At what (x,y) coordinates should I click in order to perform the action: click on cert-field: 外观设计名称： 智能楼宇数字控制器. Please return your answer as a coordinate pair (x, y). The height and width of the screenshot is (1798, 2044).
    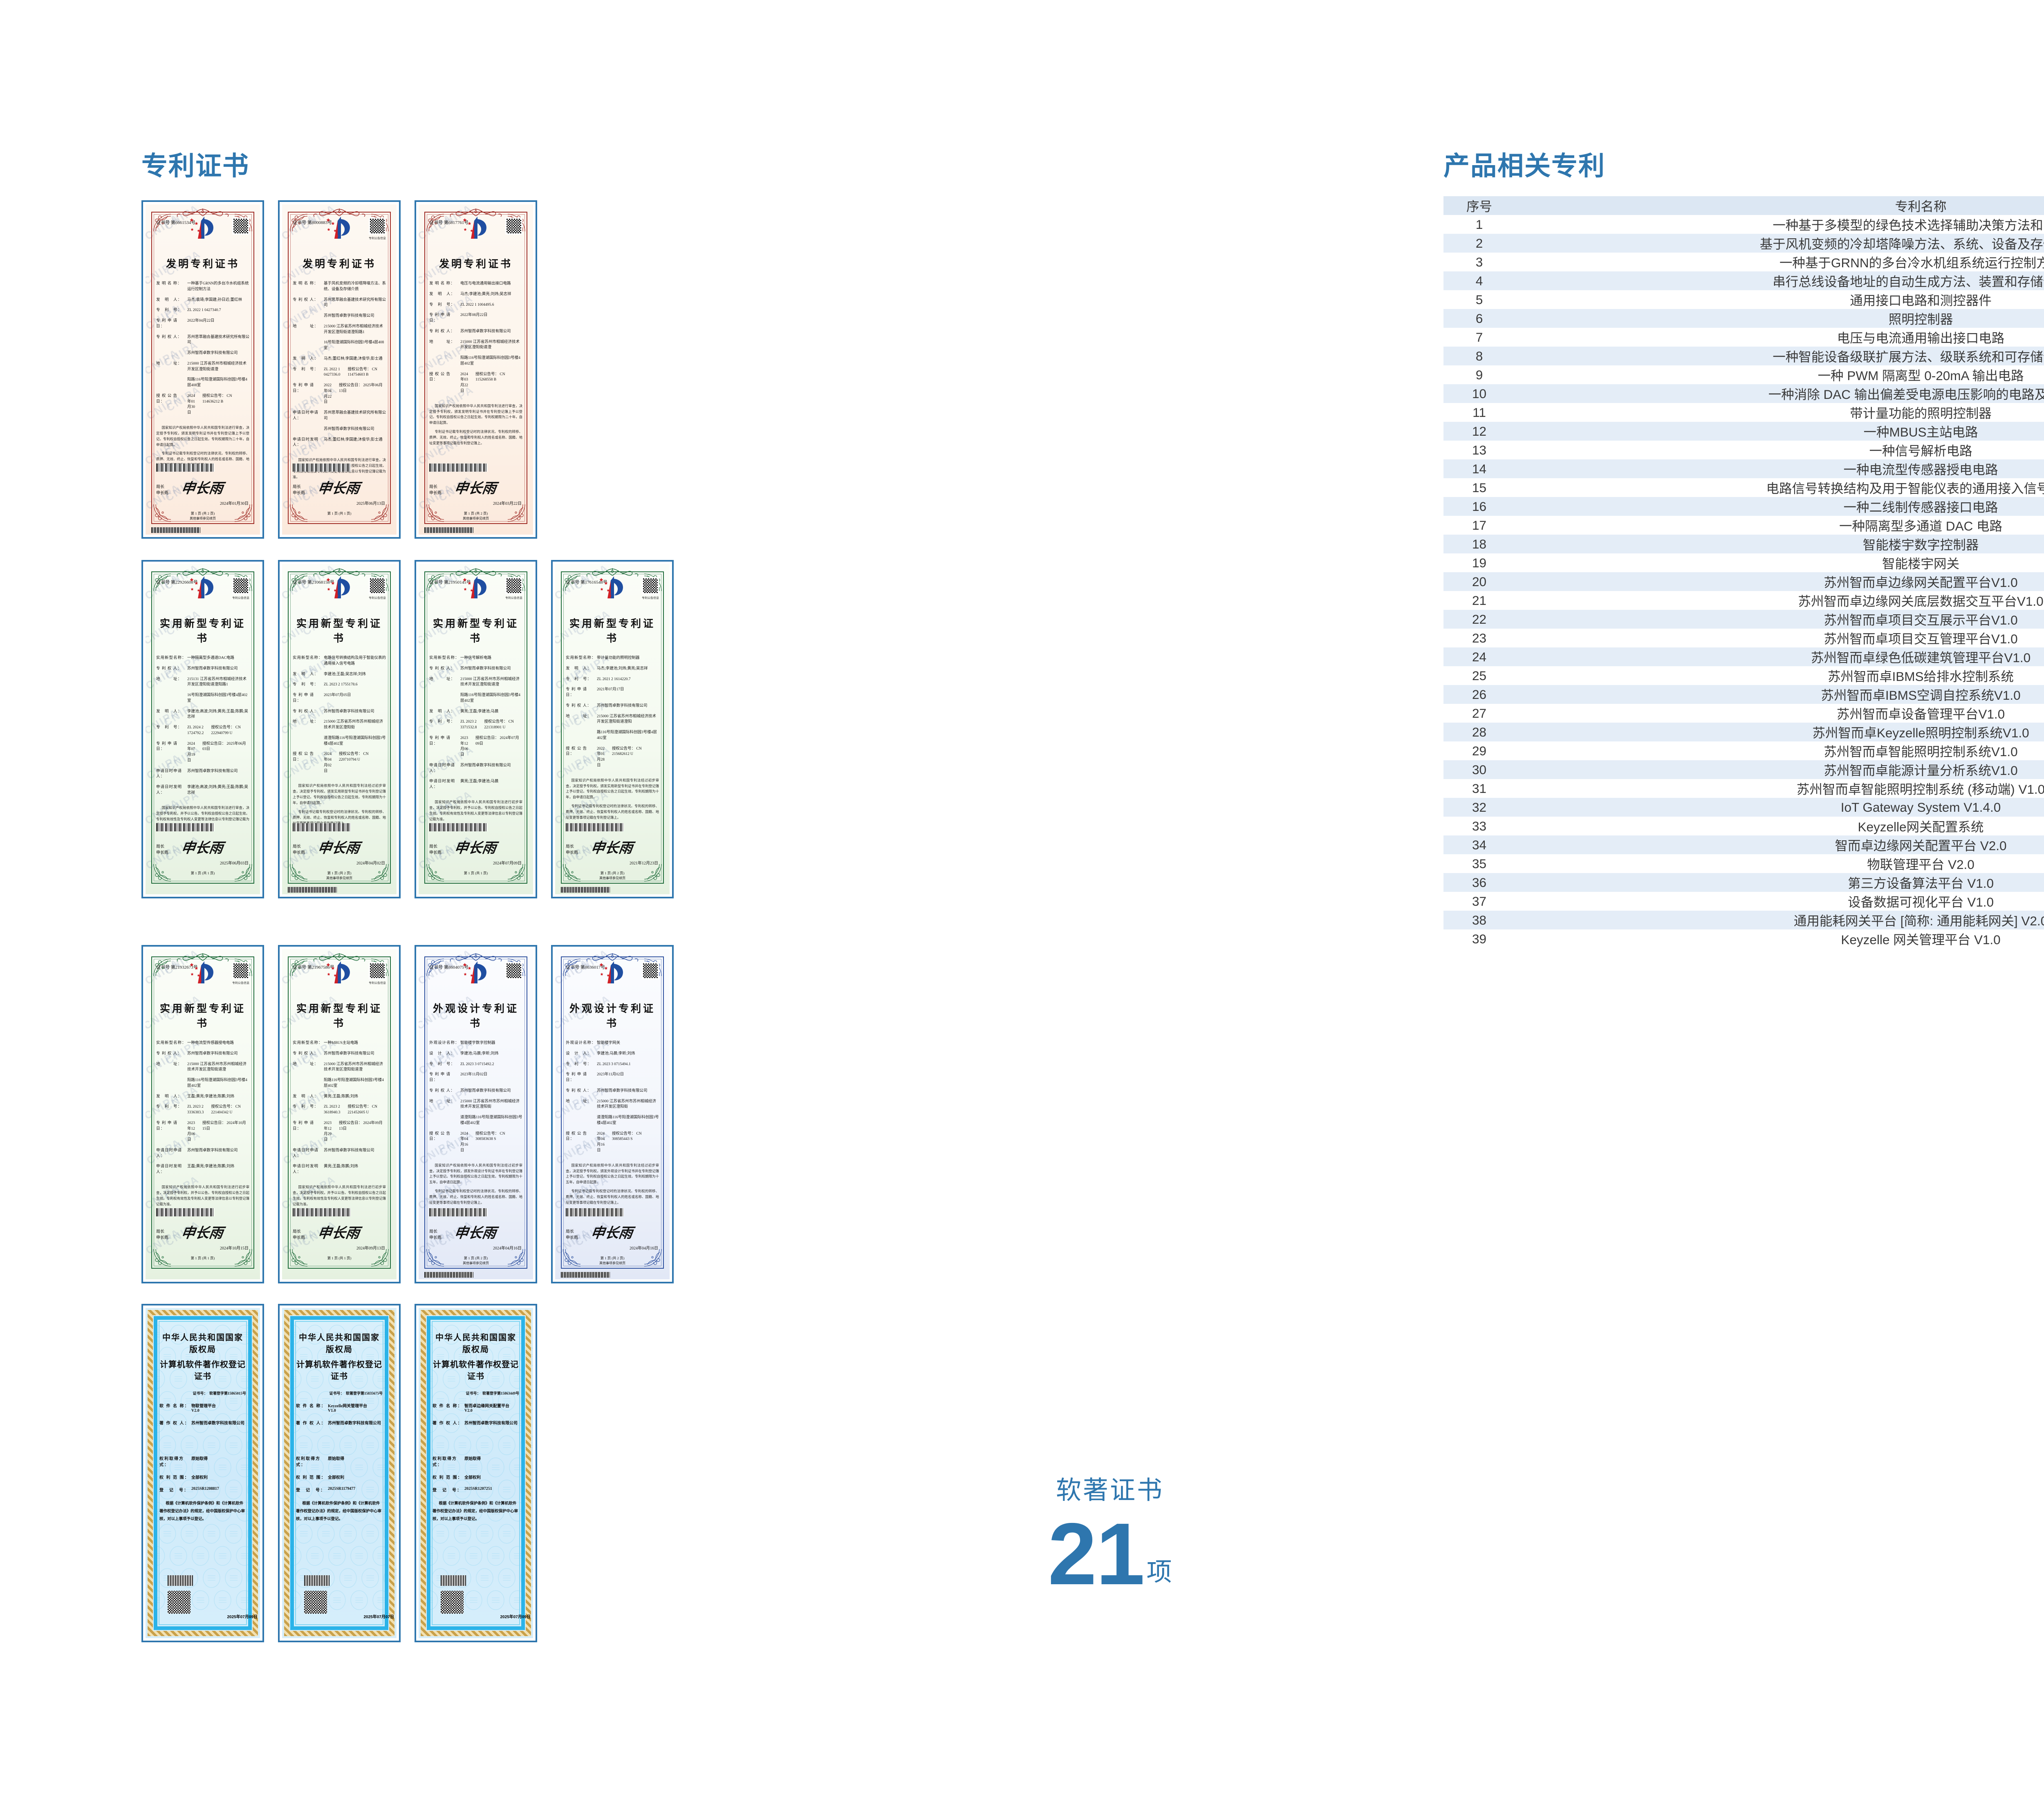
    Looking at the image, I should click on (476, 1043).